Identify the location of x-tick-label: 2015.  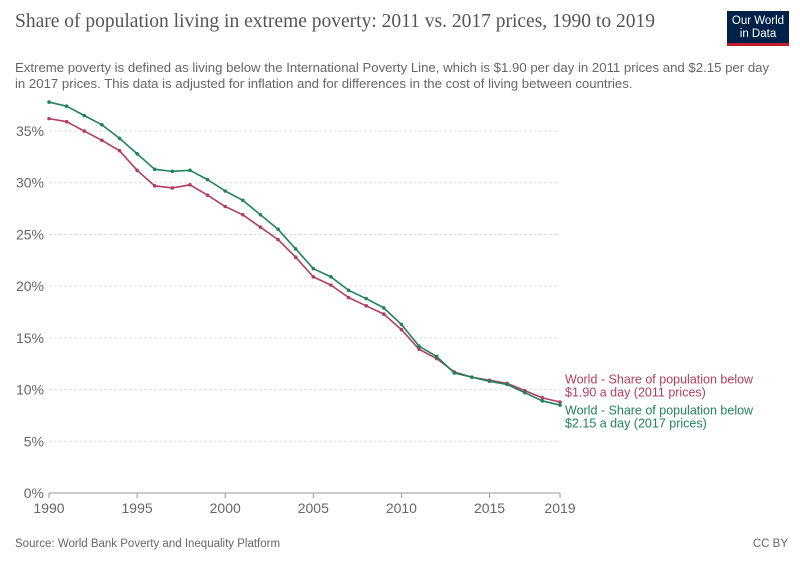
(489, 508).